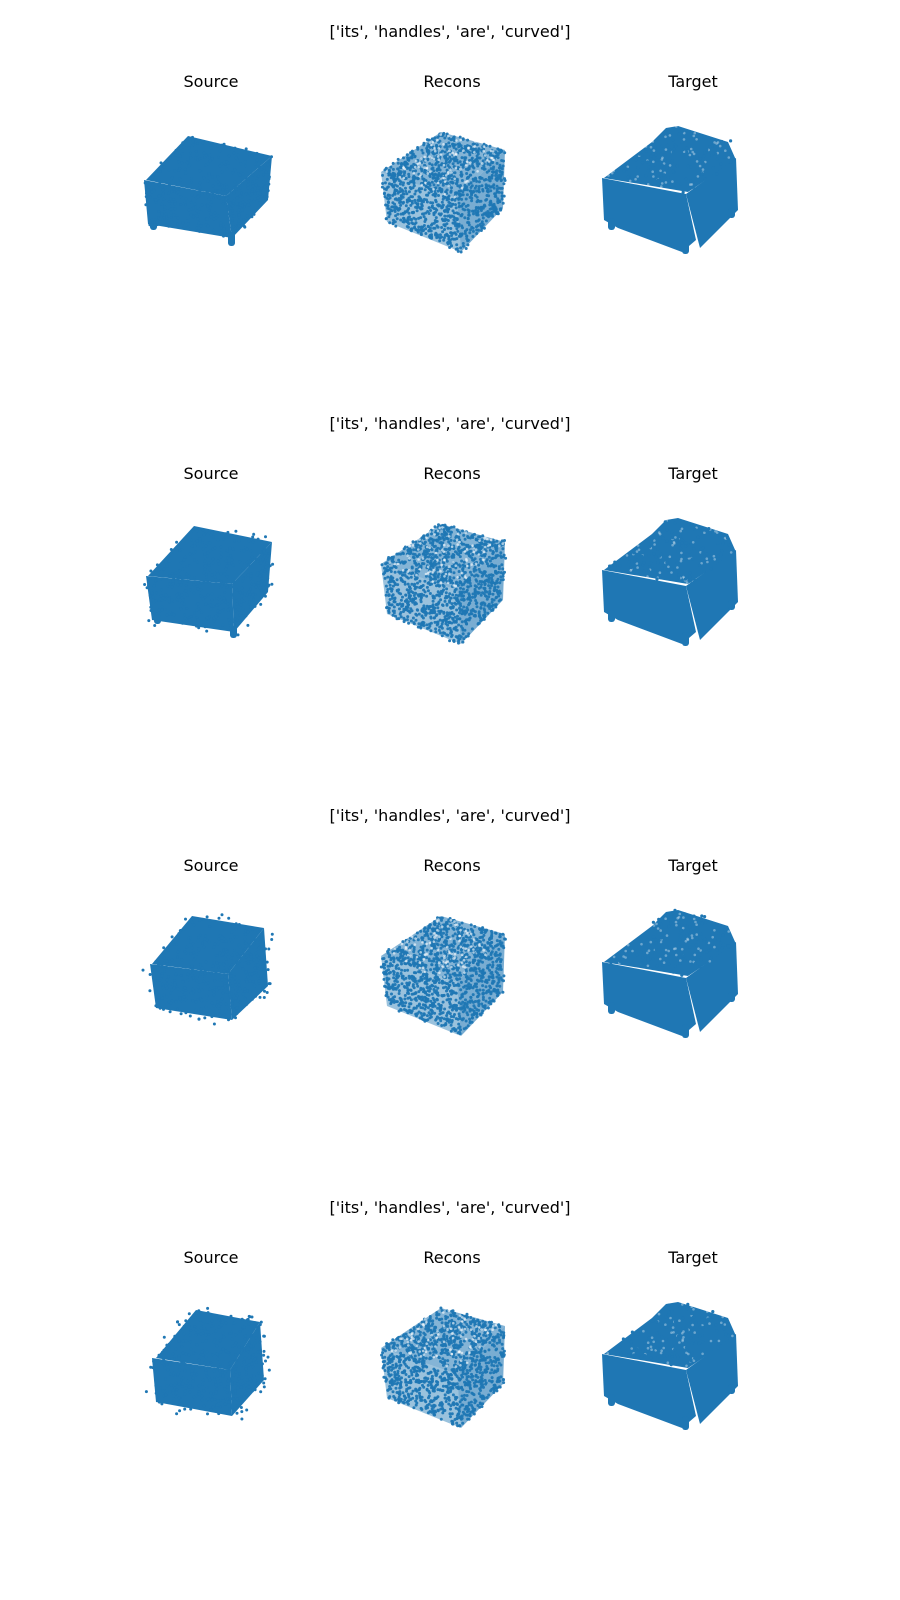  What do you see at coordinates (211, 81) in the screenshot?
I see `panel-label: Source` at bounding box center [211, 81].